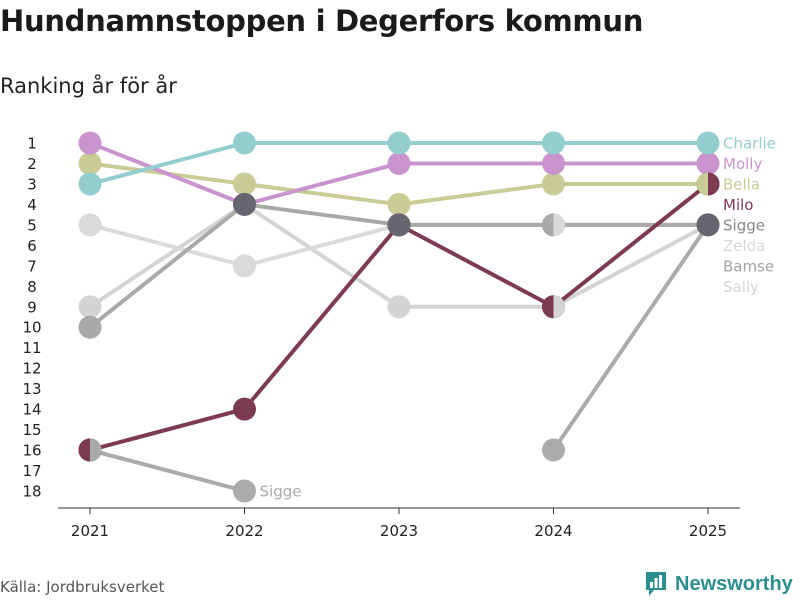 The image size is (800, 600). What do you see at coordinates (281, 491) in the screenshot?
I see `point-label: Sigge` at bounding box center [281, 491].